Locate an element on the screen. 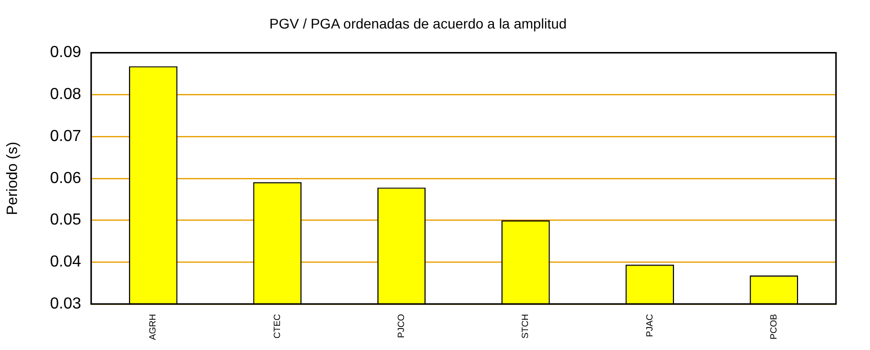 This screenshot has height=350, width=870. y-tick-label: 0.03 is located at coordinates (66, 303).